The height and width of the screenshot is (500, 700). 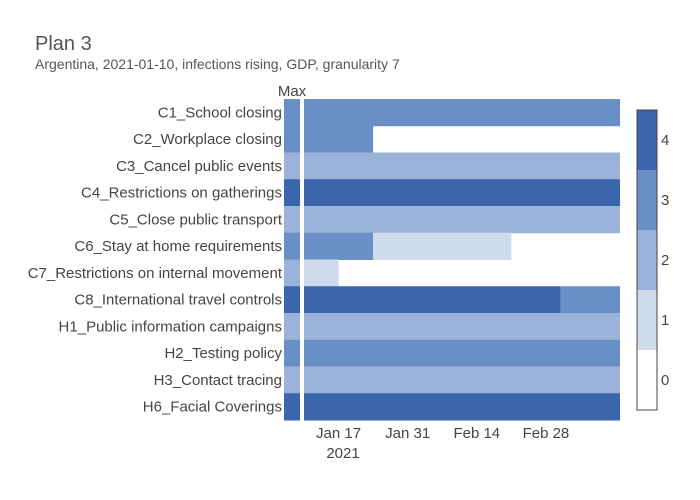 I want to click on x-tick-label: Feb 28, so click(x=546, y=433).